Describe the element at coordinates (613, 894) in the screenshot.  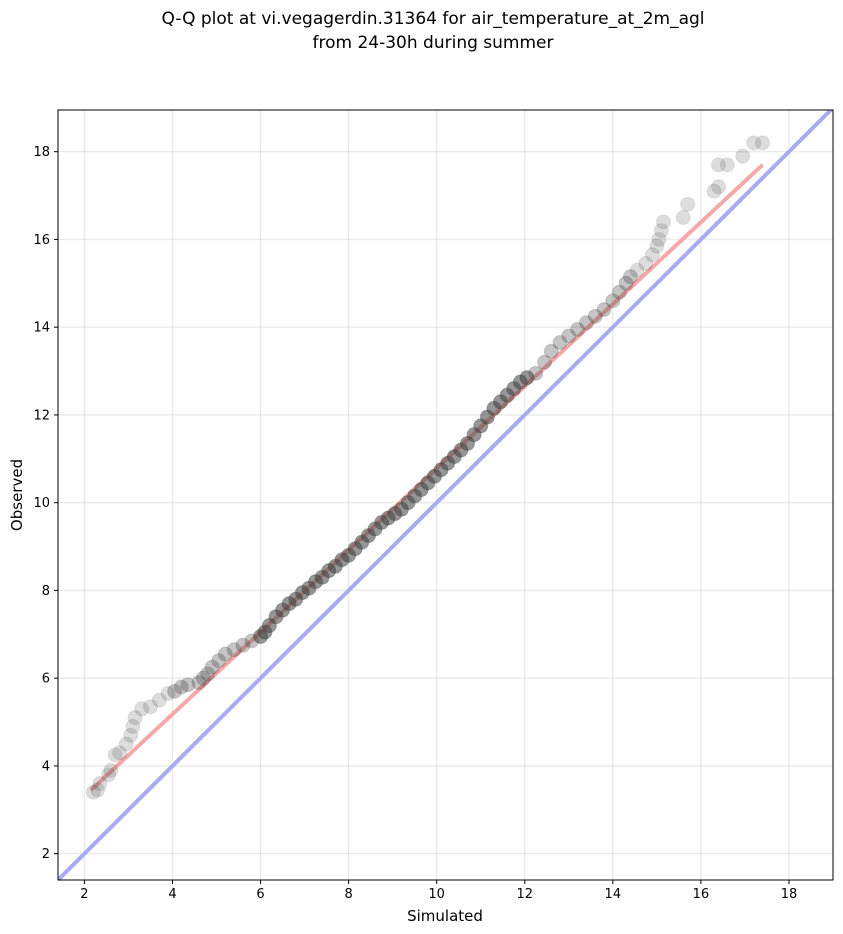
I see `x-tick-label: 14` at that location.